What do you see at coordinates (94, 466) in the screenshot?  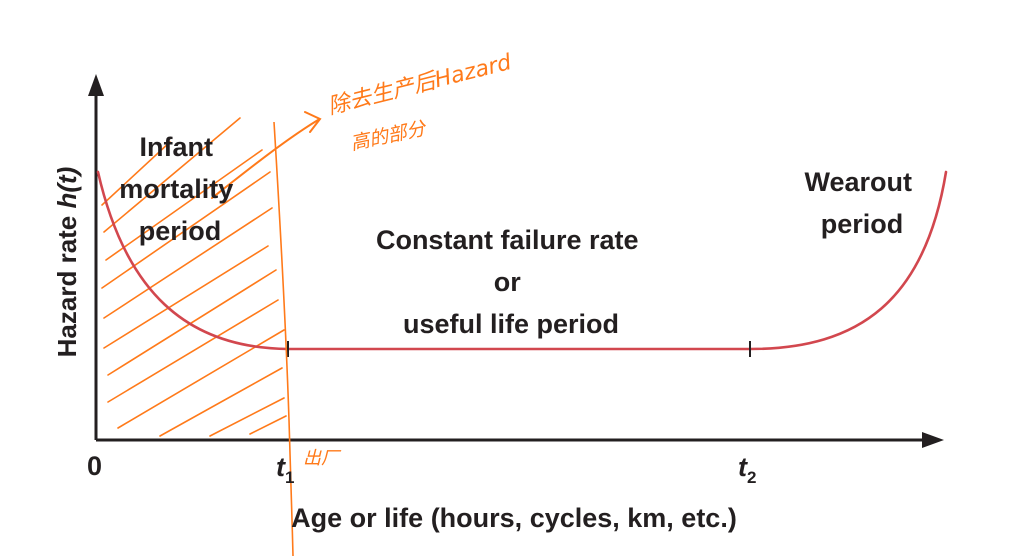 I see `origin-label: 0` at bounding box center [94, 466].